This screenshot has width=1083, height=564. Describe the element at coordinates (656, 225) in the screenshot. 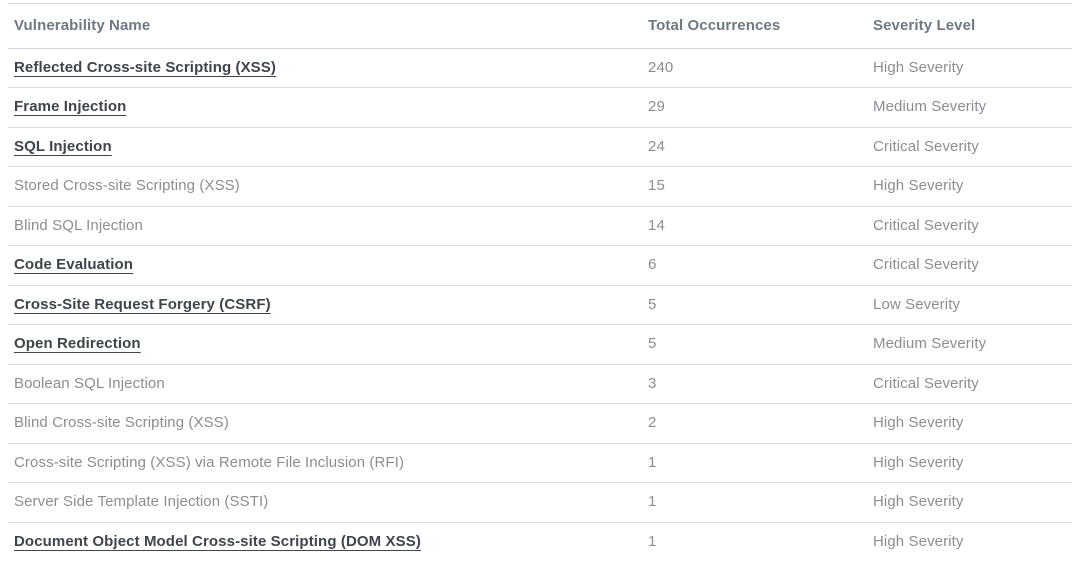

I see `occurrences-value: 14` at that location.